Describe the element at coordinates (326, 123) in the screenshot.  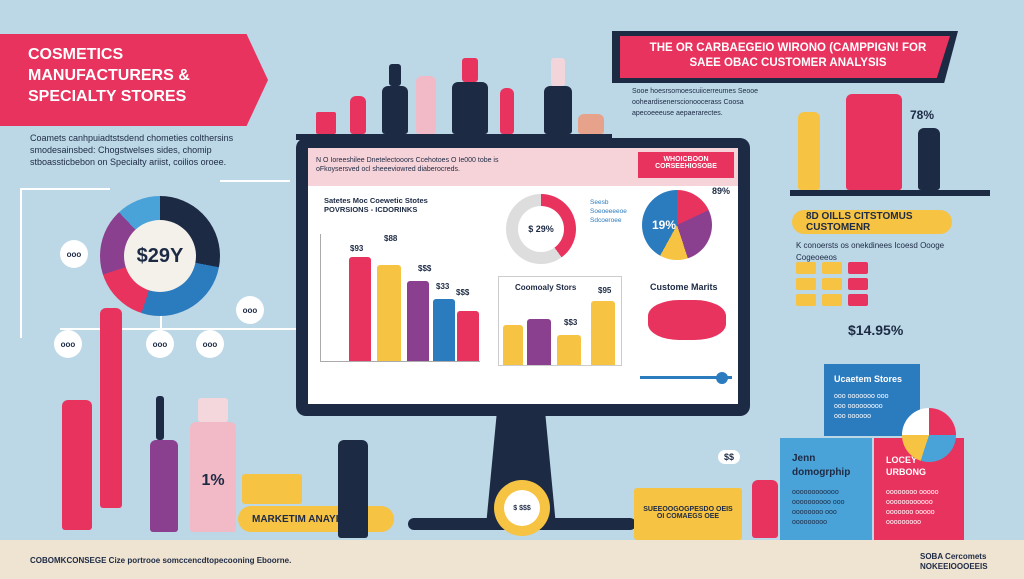
I see `brush-cup` at that location.